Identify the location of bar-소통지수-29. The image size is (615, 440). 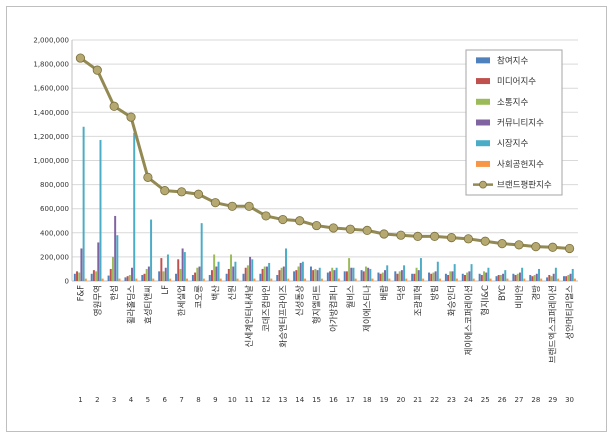
(551, 278).